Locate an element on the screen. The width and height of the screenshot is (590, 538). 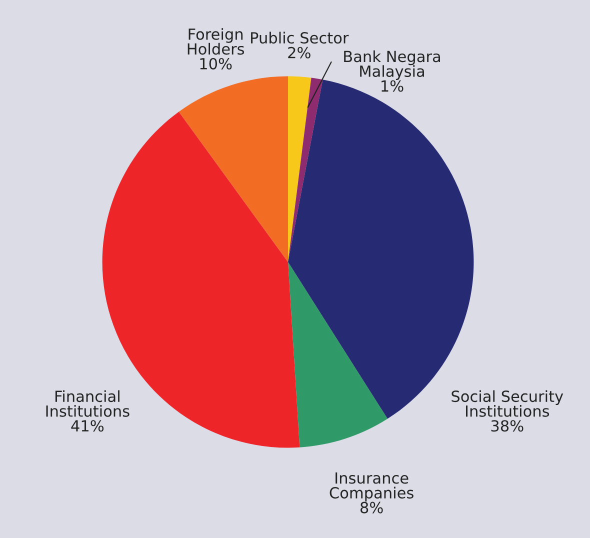
slice-label: Financial Institutions is located at coordinates (88, 403).